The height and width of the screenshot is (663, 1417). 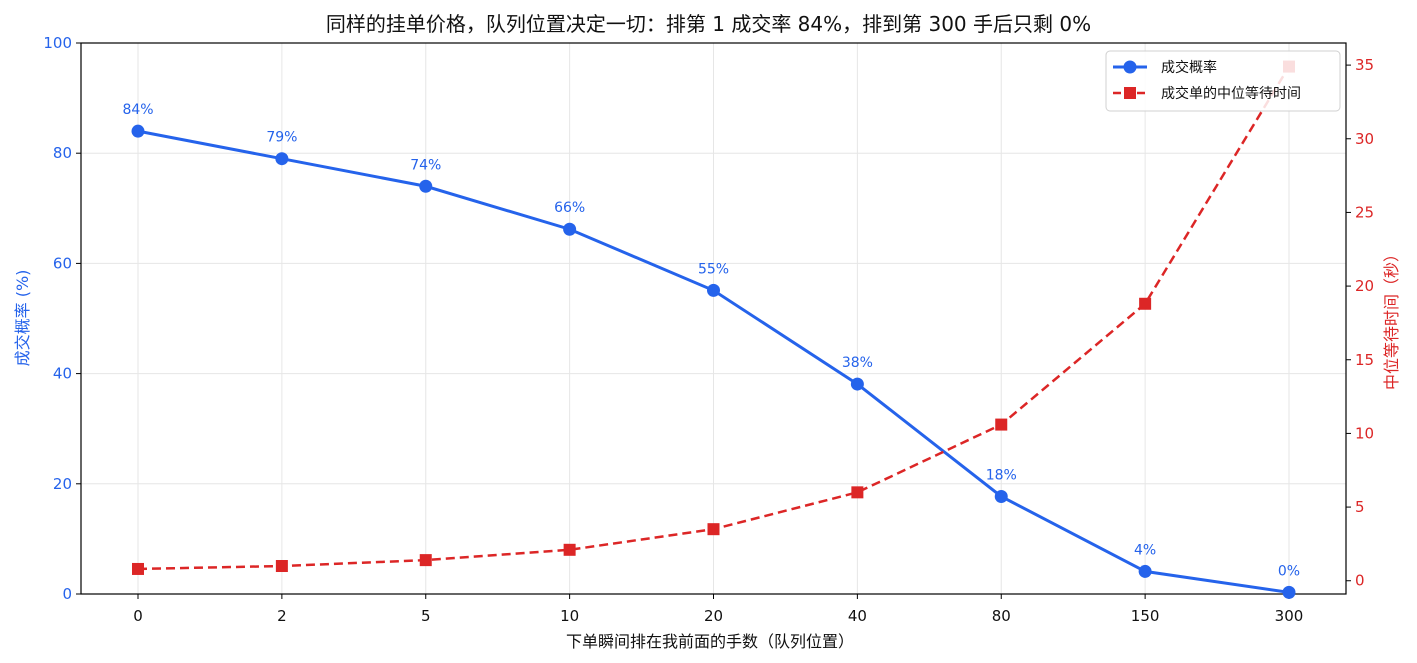 What do you see at coordinates (425, 165) in the screenshot?
I see `data-label-success-rate: 74%` at bounding box center [425, 165].